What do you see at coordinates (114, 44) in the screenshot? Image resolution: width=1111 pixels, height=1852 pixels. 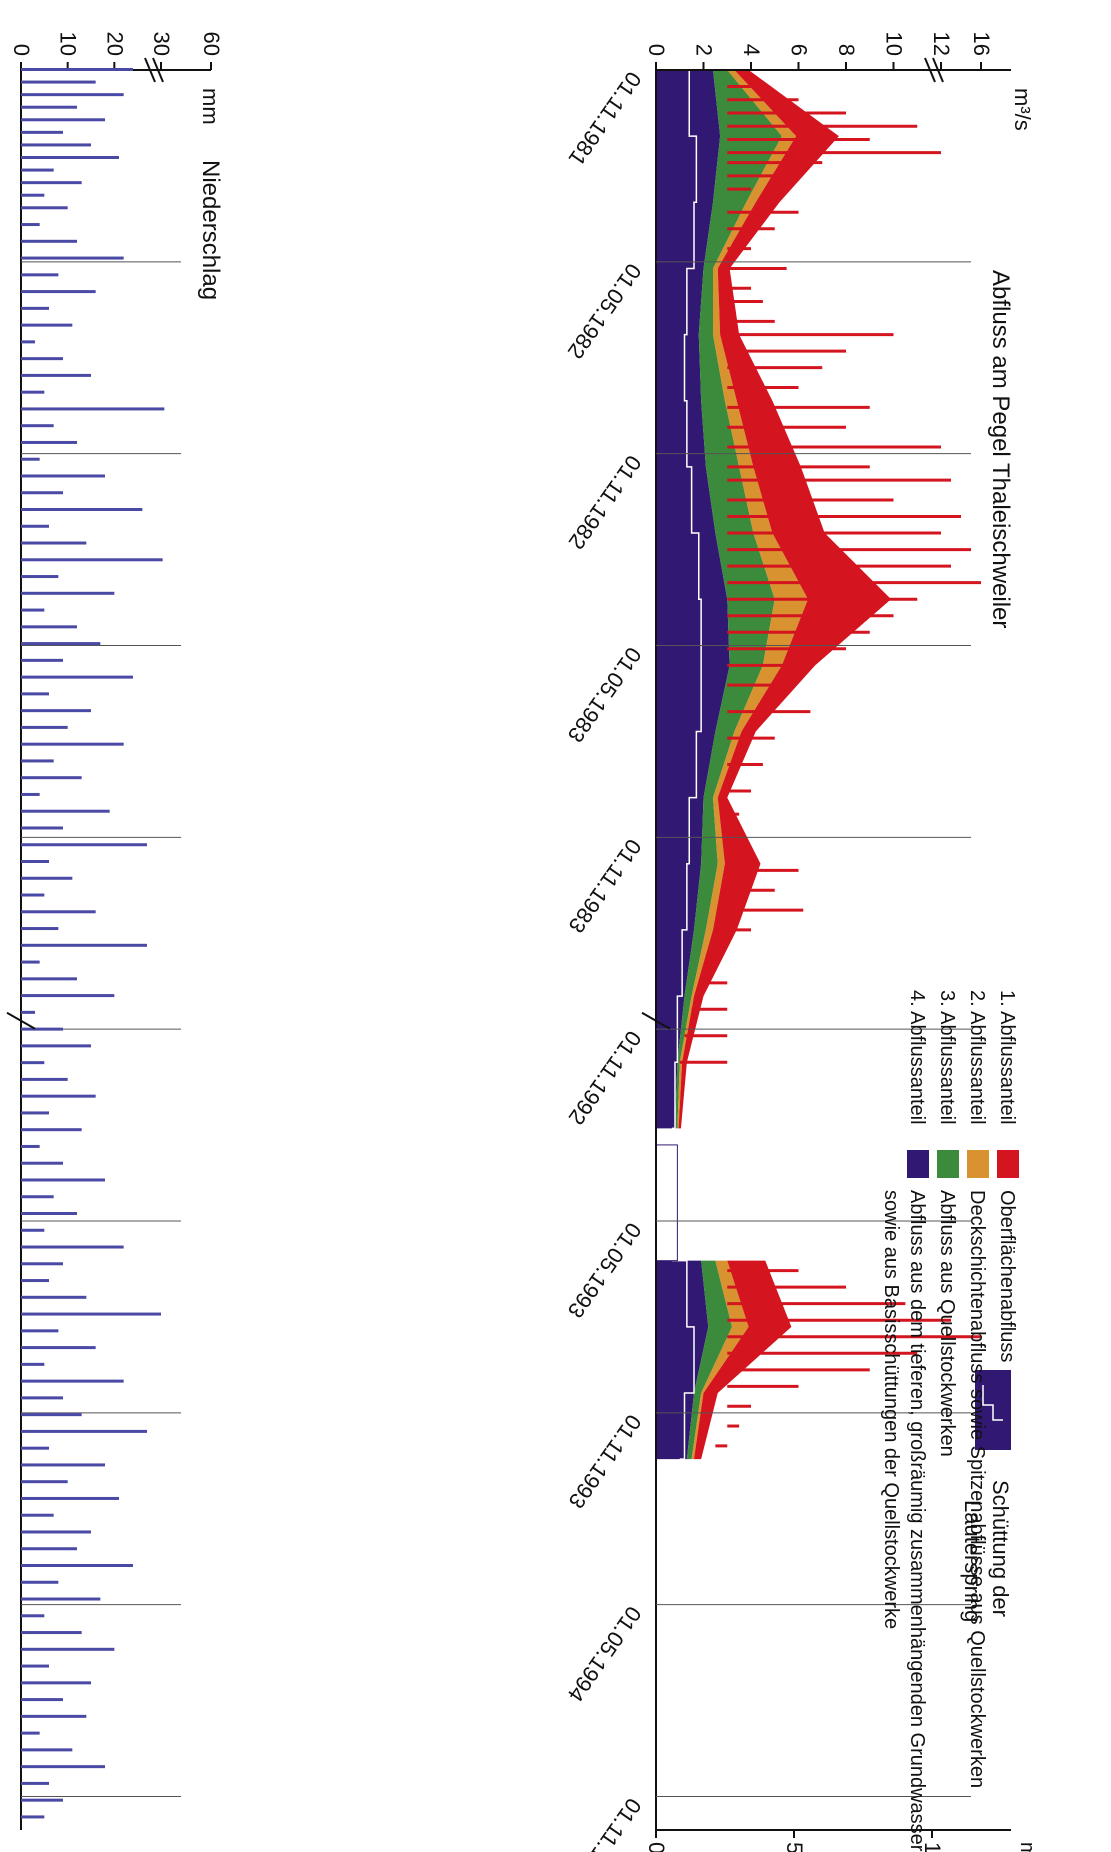 I see `precip-y-tick-label: 20` at bounding box center [114, 44].